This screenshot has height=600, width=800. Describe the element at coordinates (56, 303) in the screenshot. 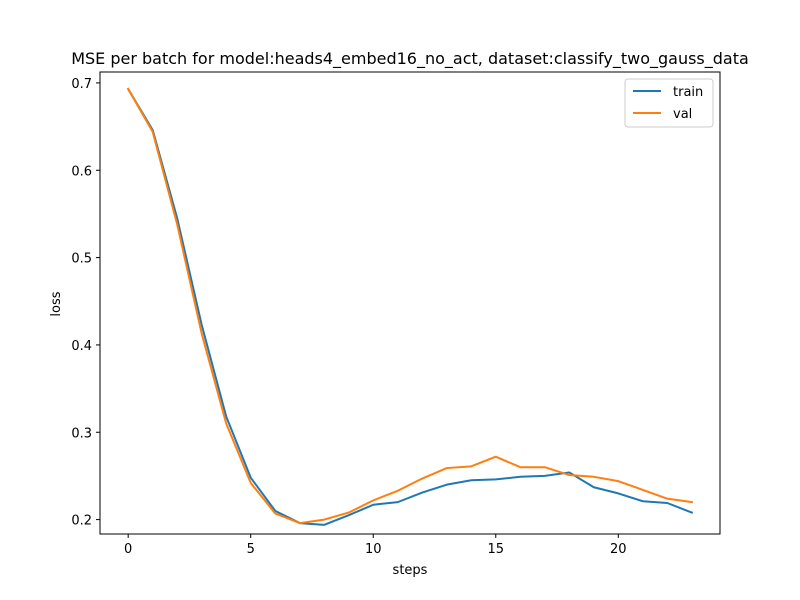

I see `y-axis-label: loss` at that location.